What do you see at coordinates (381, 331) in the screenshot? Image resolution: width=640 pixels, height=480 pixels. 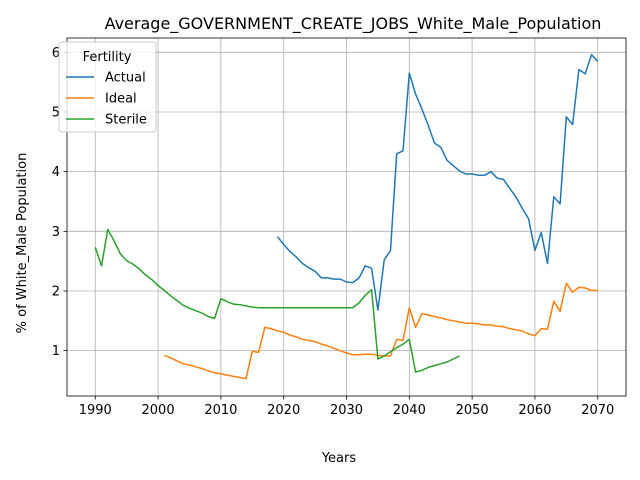 I see `series-line-ideal` at bounding box center [381, 331].